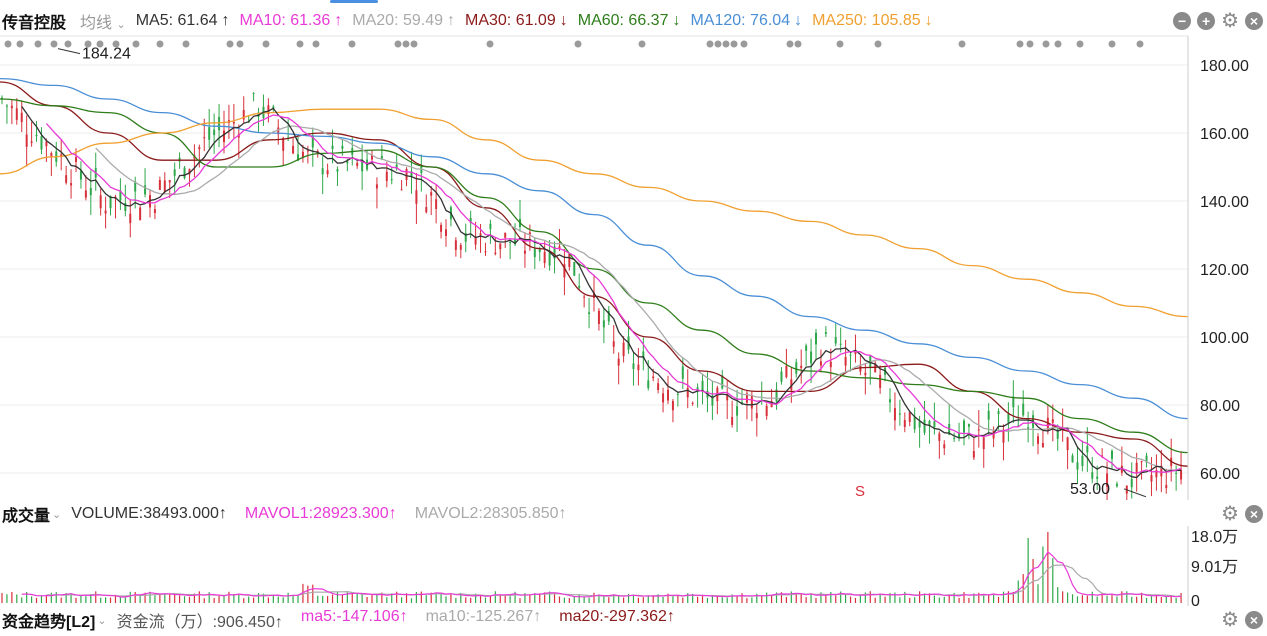  What do you see at coordinates (149, 513) in the screenshot?
I see `volume-0: VOLUME:38493.000↑` at bounding box center [149, 513].